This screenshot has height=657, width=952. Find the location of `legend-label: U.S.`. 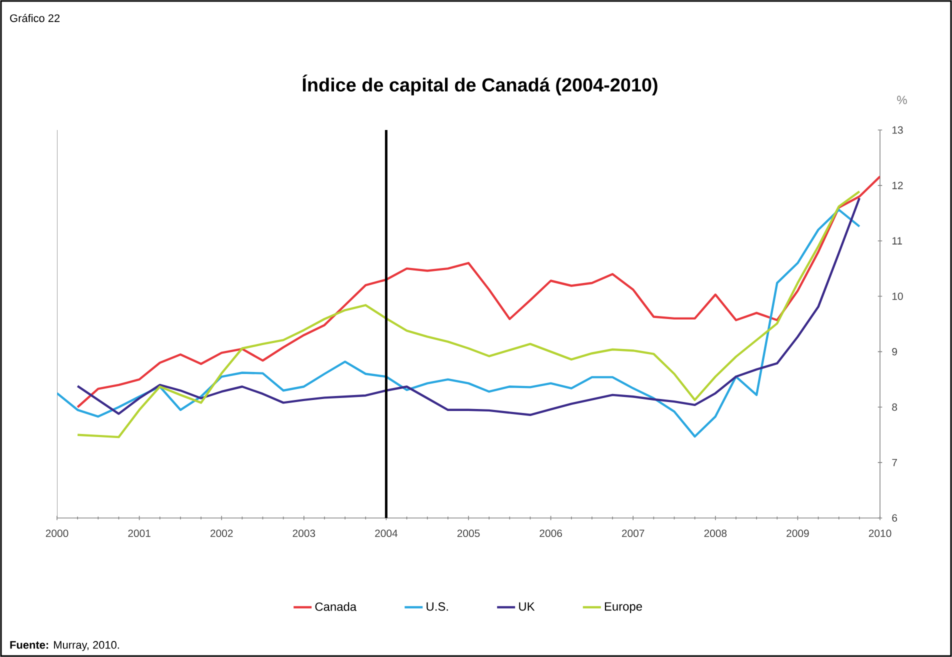

legend-label: U.S. is located at coordinates (437, 606).